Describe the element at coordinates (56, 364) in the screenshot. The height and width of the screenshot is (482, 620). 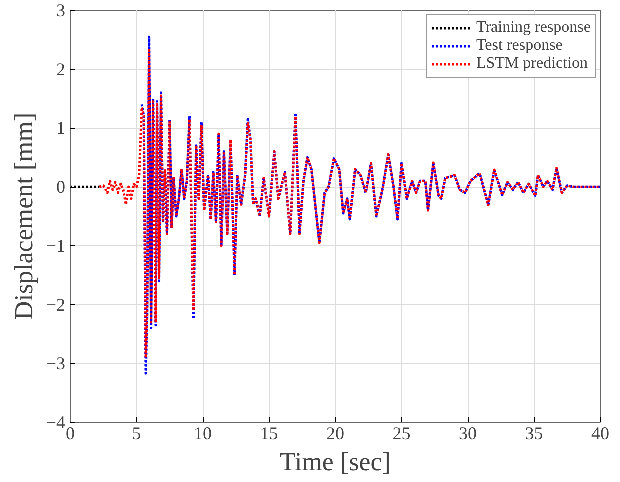
I see `y-tick-label: −3` at that location.